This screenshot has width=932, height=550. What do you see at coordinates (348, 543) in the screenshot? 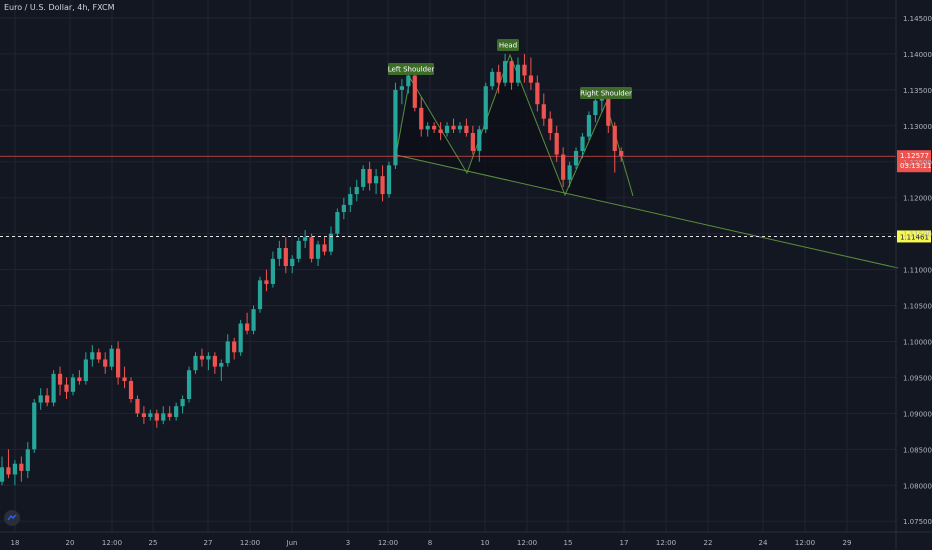
I see `x-tick-label: 3` at bounding box center [348, 543].